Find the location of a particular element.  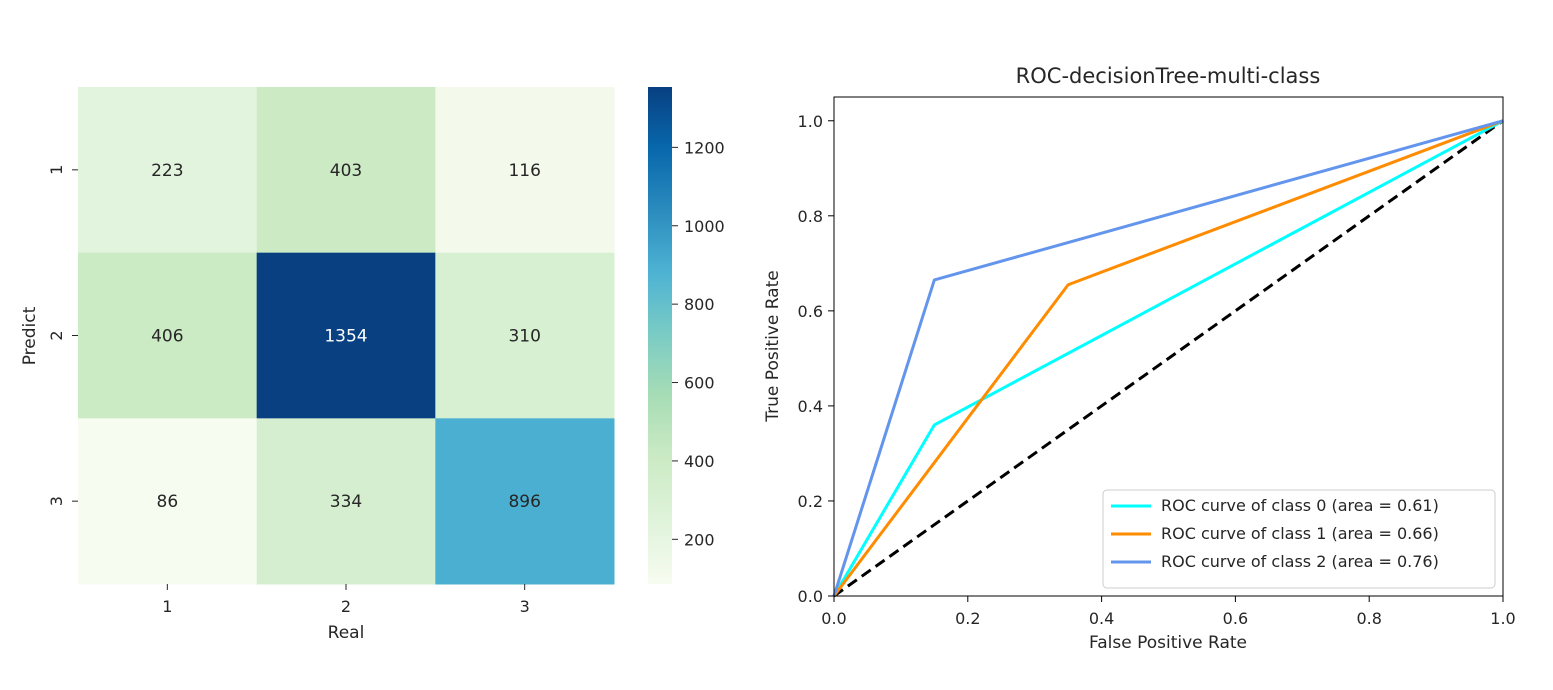

heatmap-cell-label: 896 is located at coordinates (524, 502).